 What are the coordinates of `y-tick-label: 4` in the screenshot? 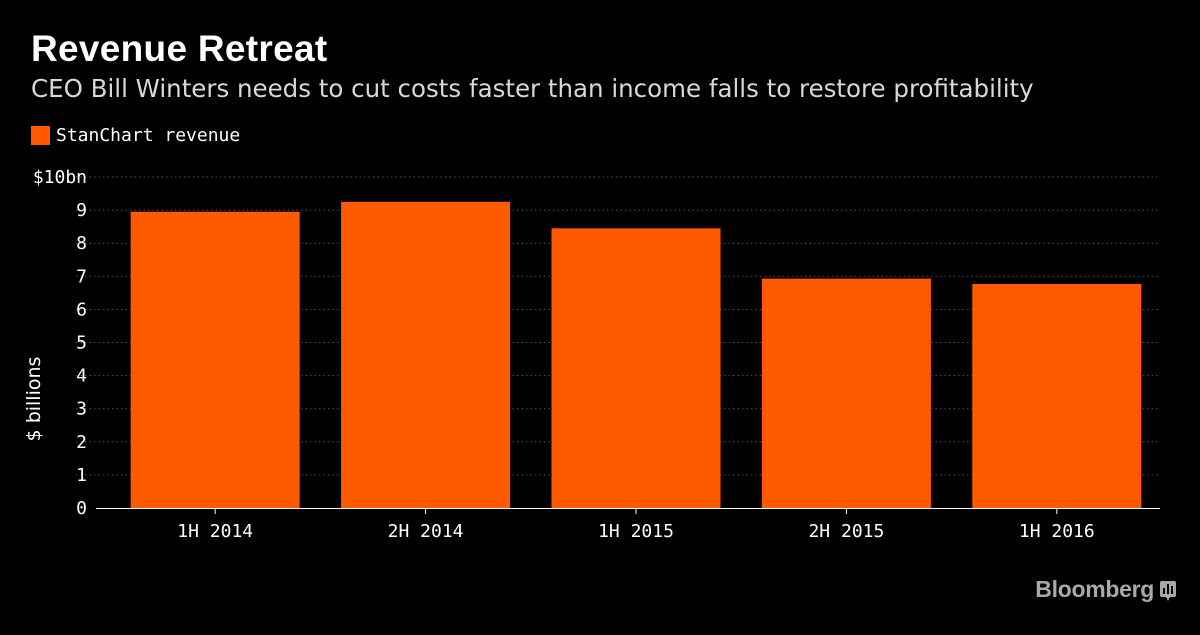 It's located at (81, 376).